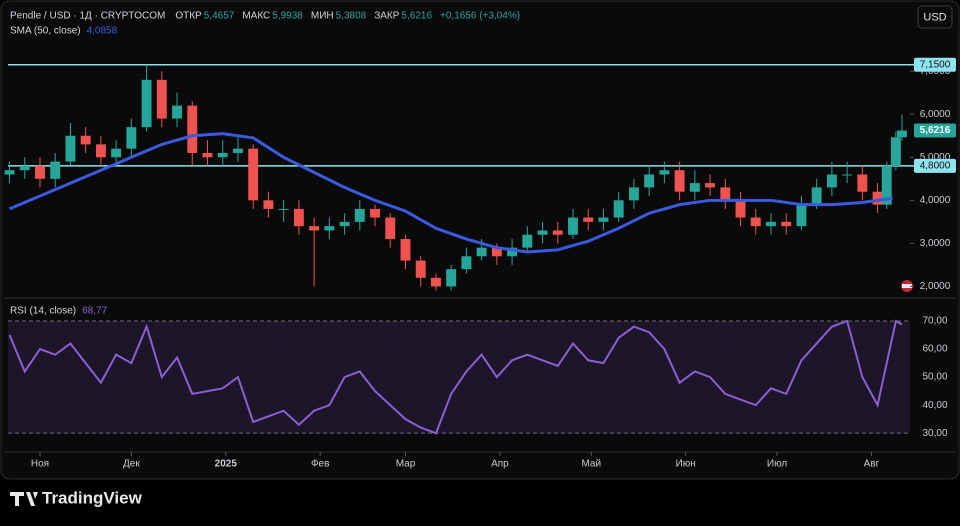 This screenshot has width=960, height=526. What do you see at coordinates (406, 464) in the screenshot?
I see `x-tick-label: Мар` at bounding box center [406, 464].